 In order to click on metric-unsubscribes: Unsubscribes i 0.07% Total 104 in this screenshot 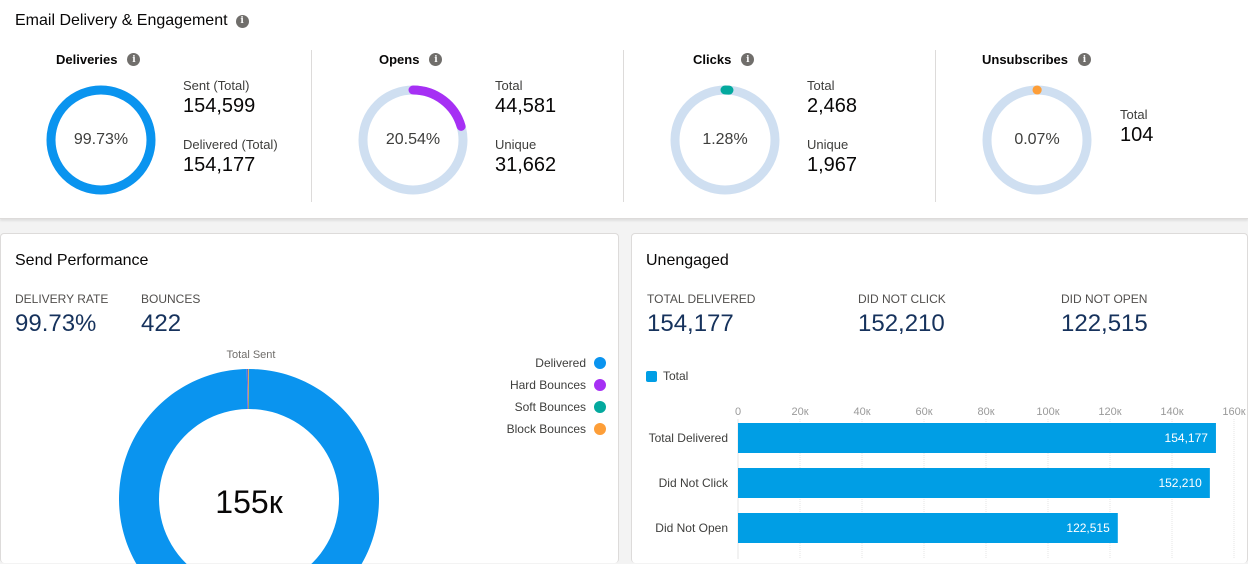, I will do `click(1092, 128)`.